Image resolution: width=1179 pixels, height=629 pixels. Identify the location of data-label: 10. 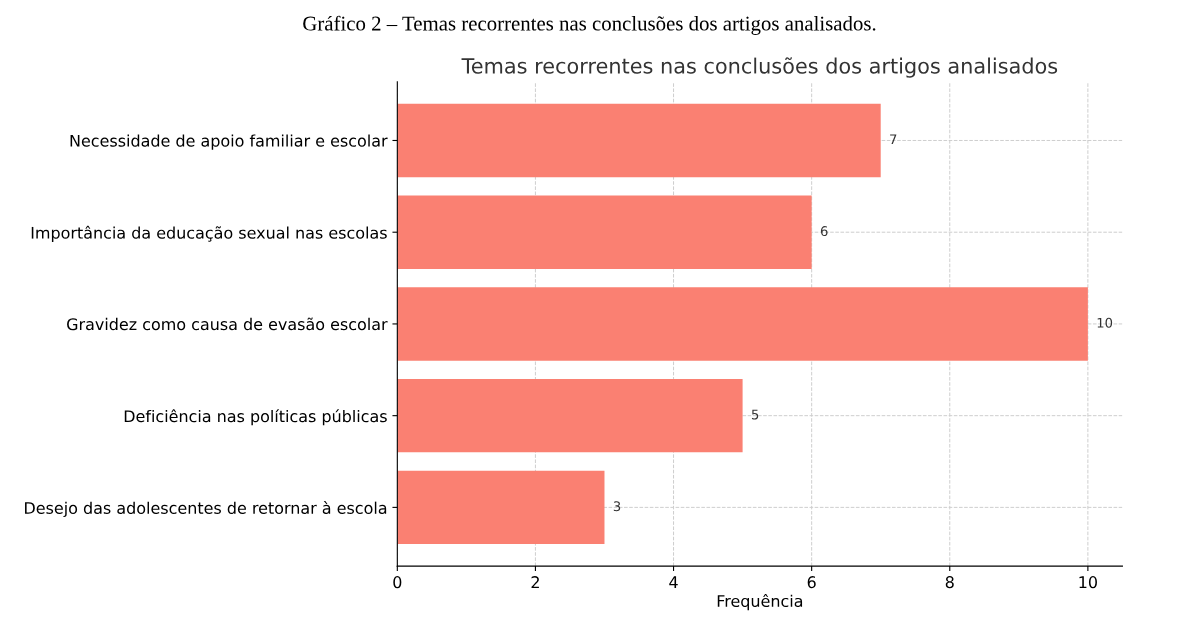
(1105, 322).